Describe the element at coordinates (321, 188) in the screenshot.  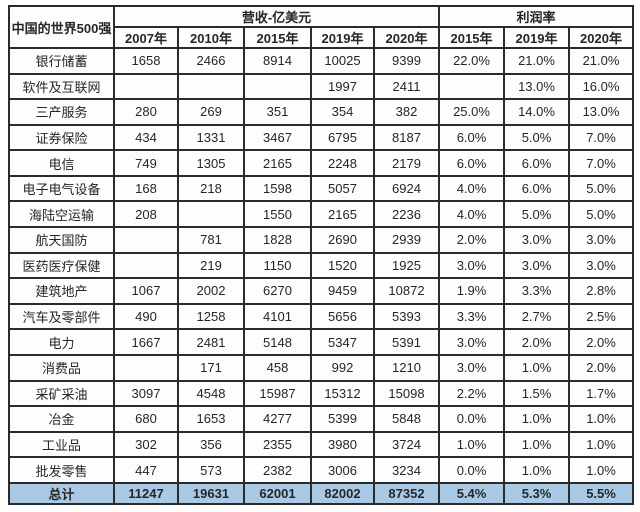
I see `table-row: 电子电气设备 168 218 1598 5057 6924 4.0% 6.0% 5.0%` at that location.